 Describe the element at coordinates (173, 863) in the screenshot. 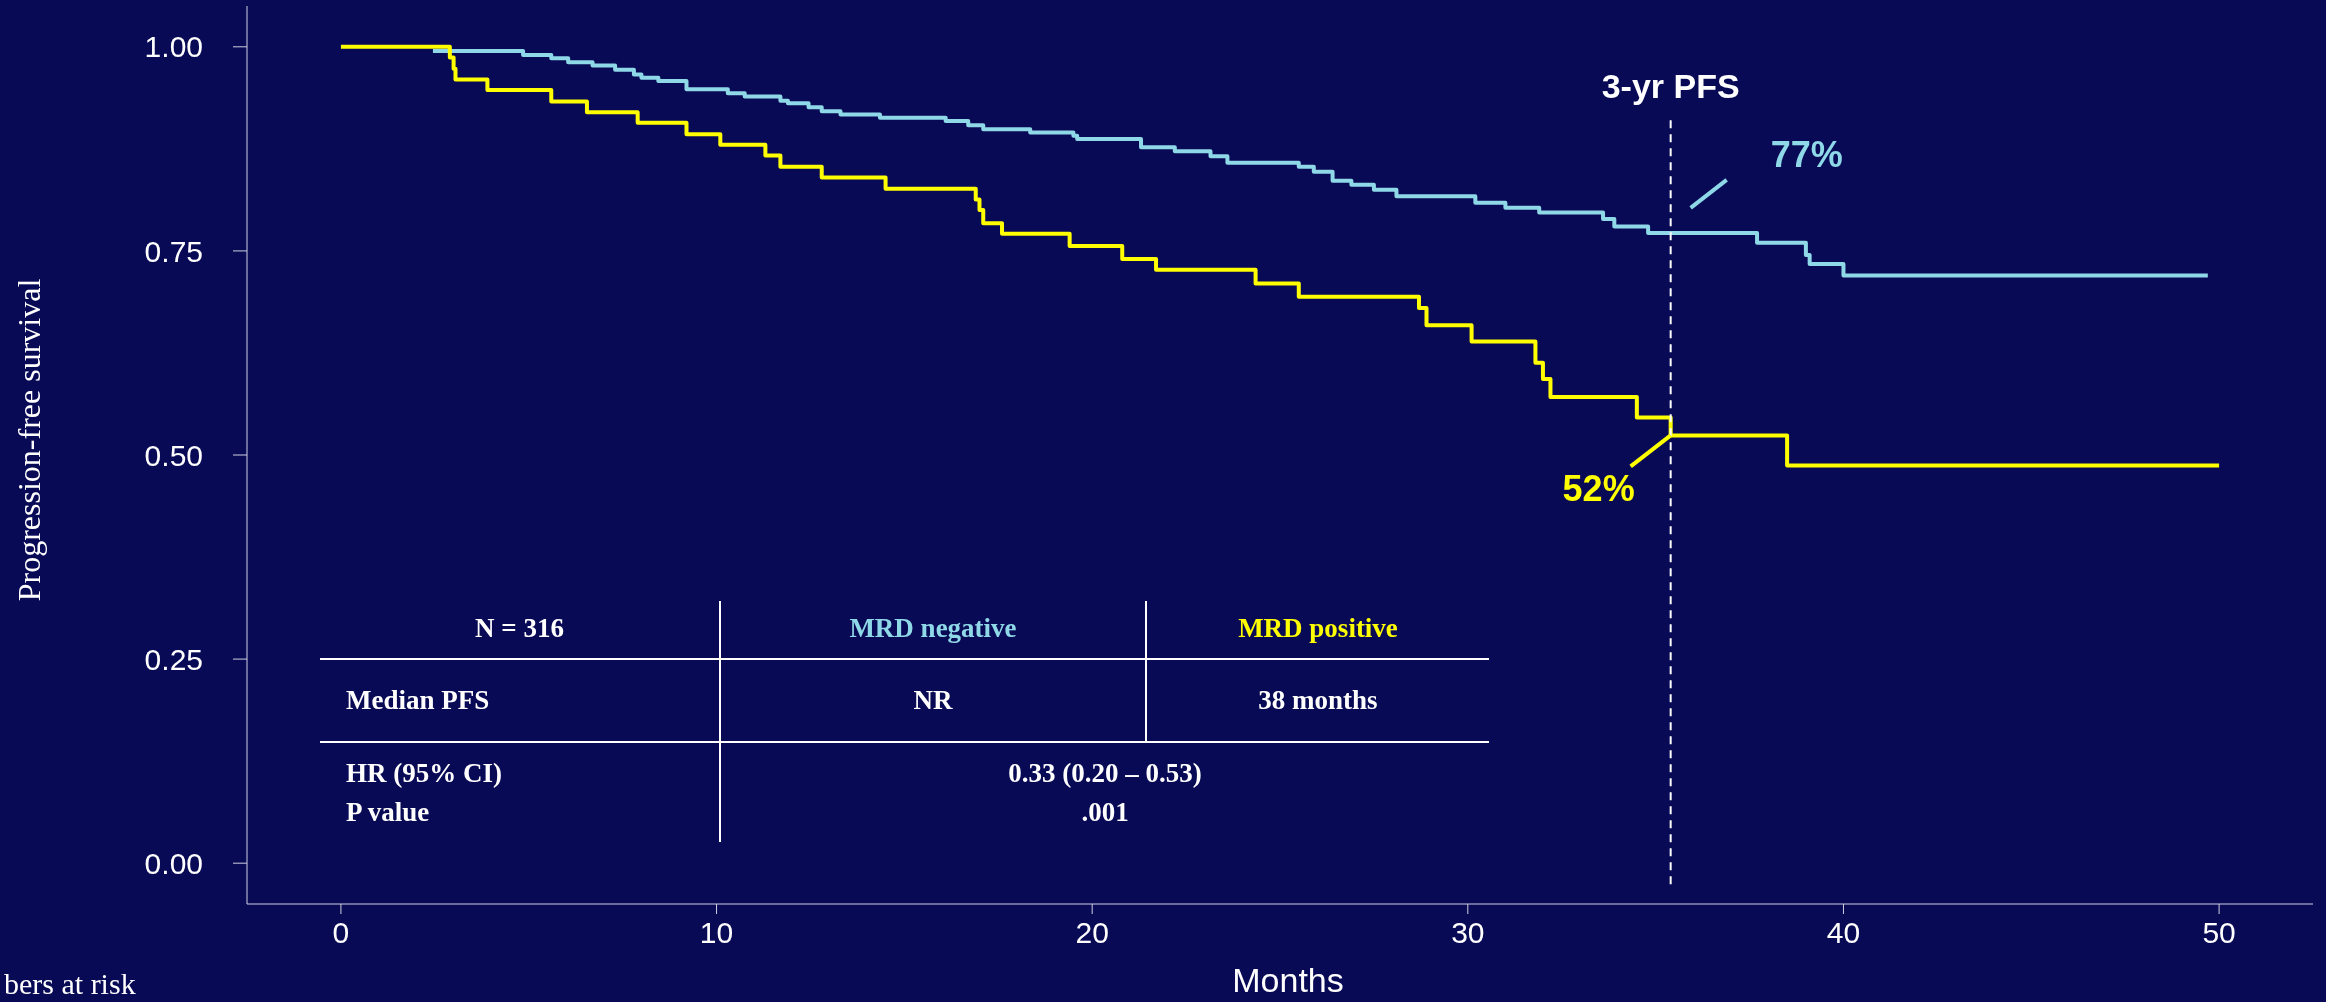

I see `y-tick-label: 0.00` at that location.